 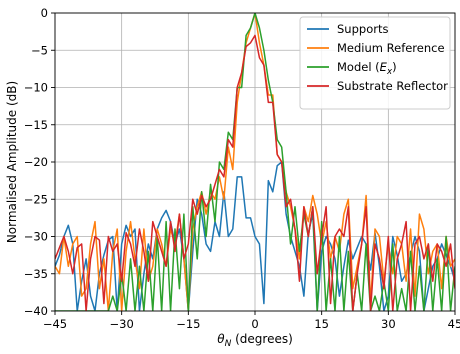 I want to click on x-tick-label: −45, so click(x=55, y=324).